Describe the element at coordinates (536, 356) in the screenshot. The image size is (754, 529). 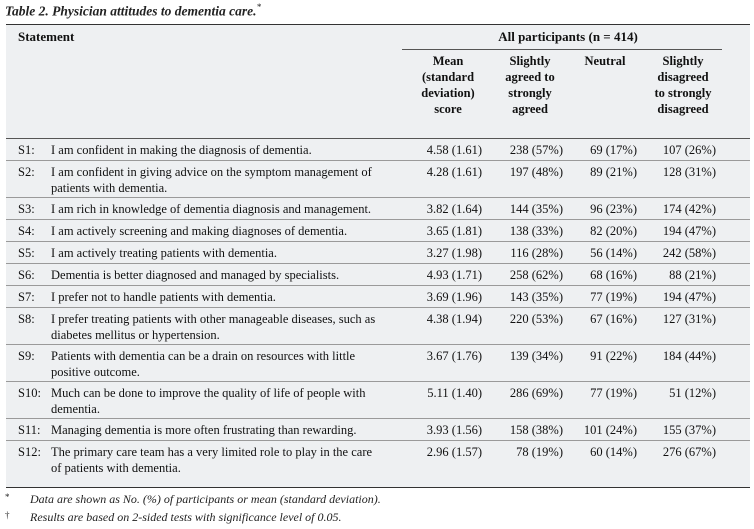
I see `agreed-cell: 139 (34%)` at that location.